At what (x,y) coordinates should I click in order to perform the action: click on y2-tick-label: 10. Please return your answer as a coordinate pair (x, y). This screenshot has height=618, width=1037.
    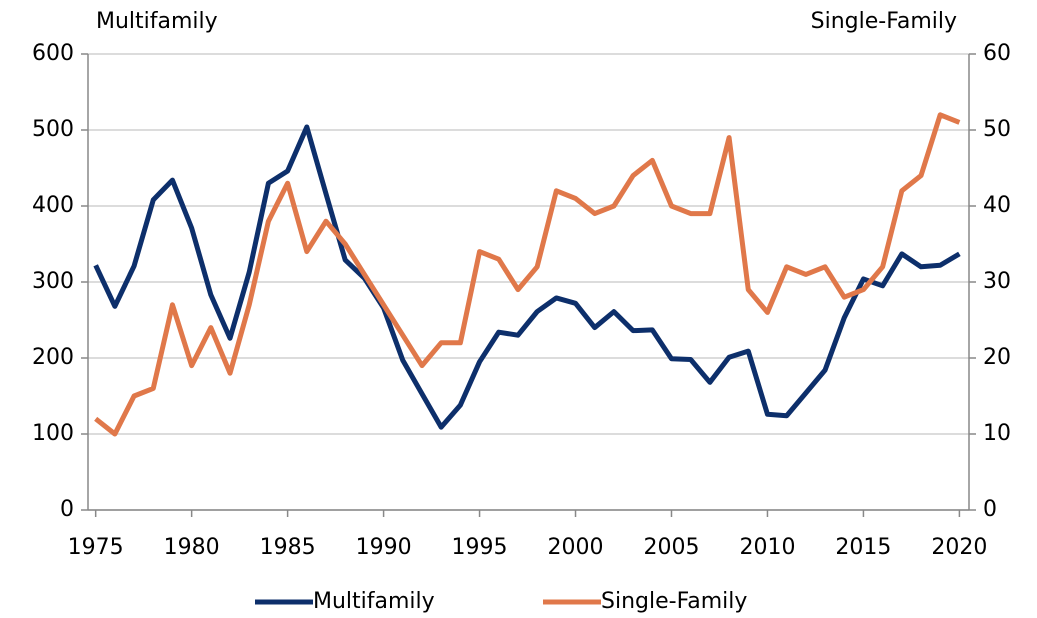
    Looking at the image, I should click on (997, 433).